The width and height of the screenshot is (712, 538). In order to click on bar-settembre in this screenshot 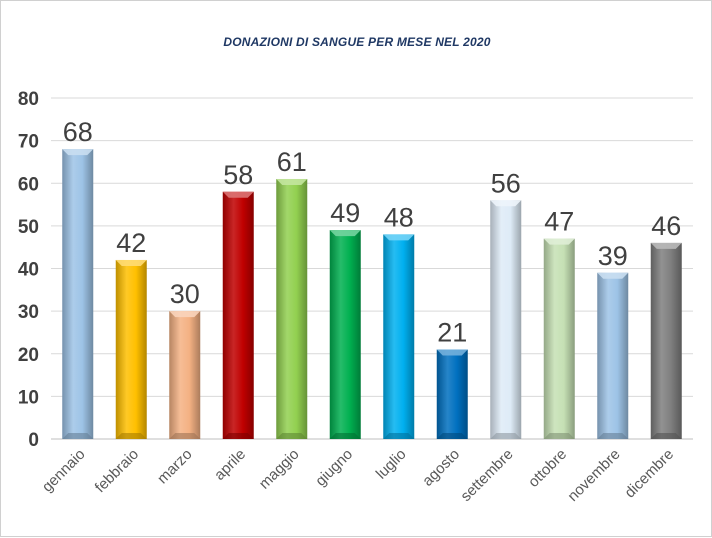, I will do `click(506, 319)`.